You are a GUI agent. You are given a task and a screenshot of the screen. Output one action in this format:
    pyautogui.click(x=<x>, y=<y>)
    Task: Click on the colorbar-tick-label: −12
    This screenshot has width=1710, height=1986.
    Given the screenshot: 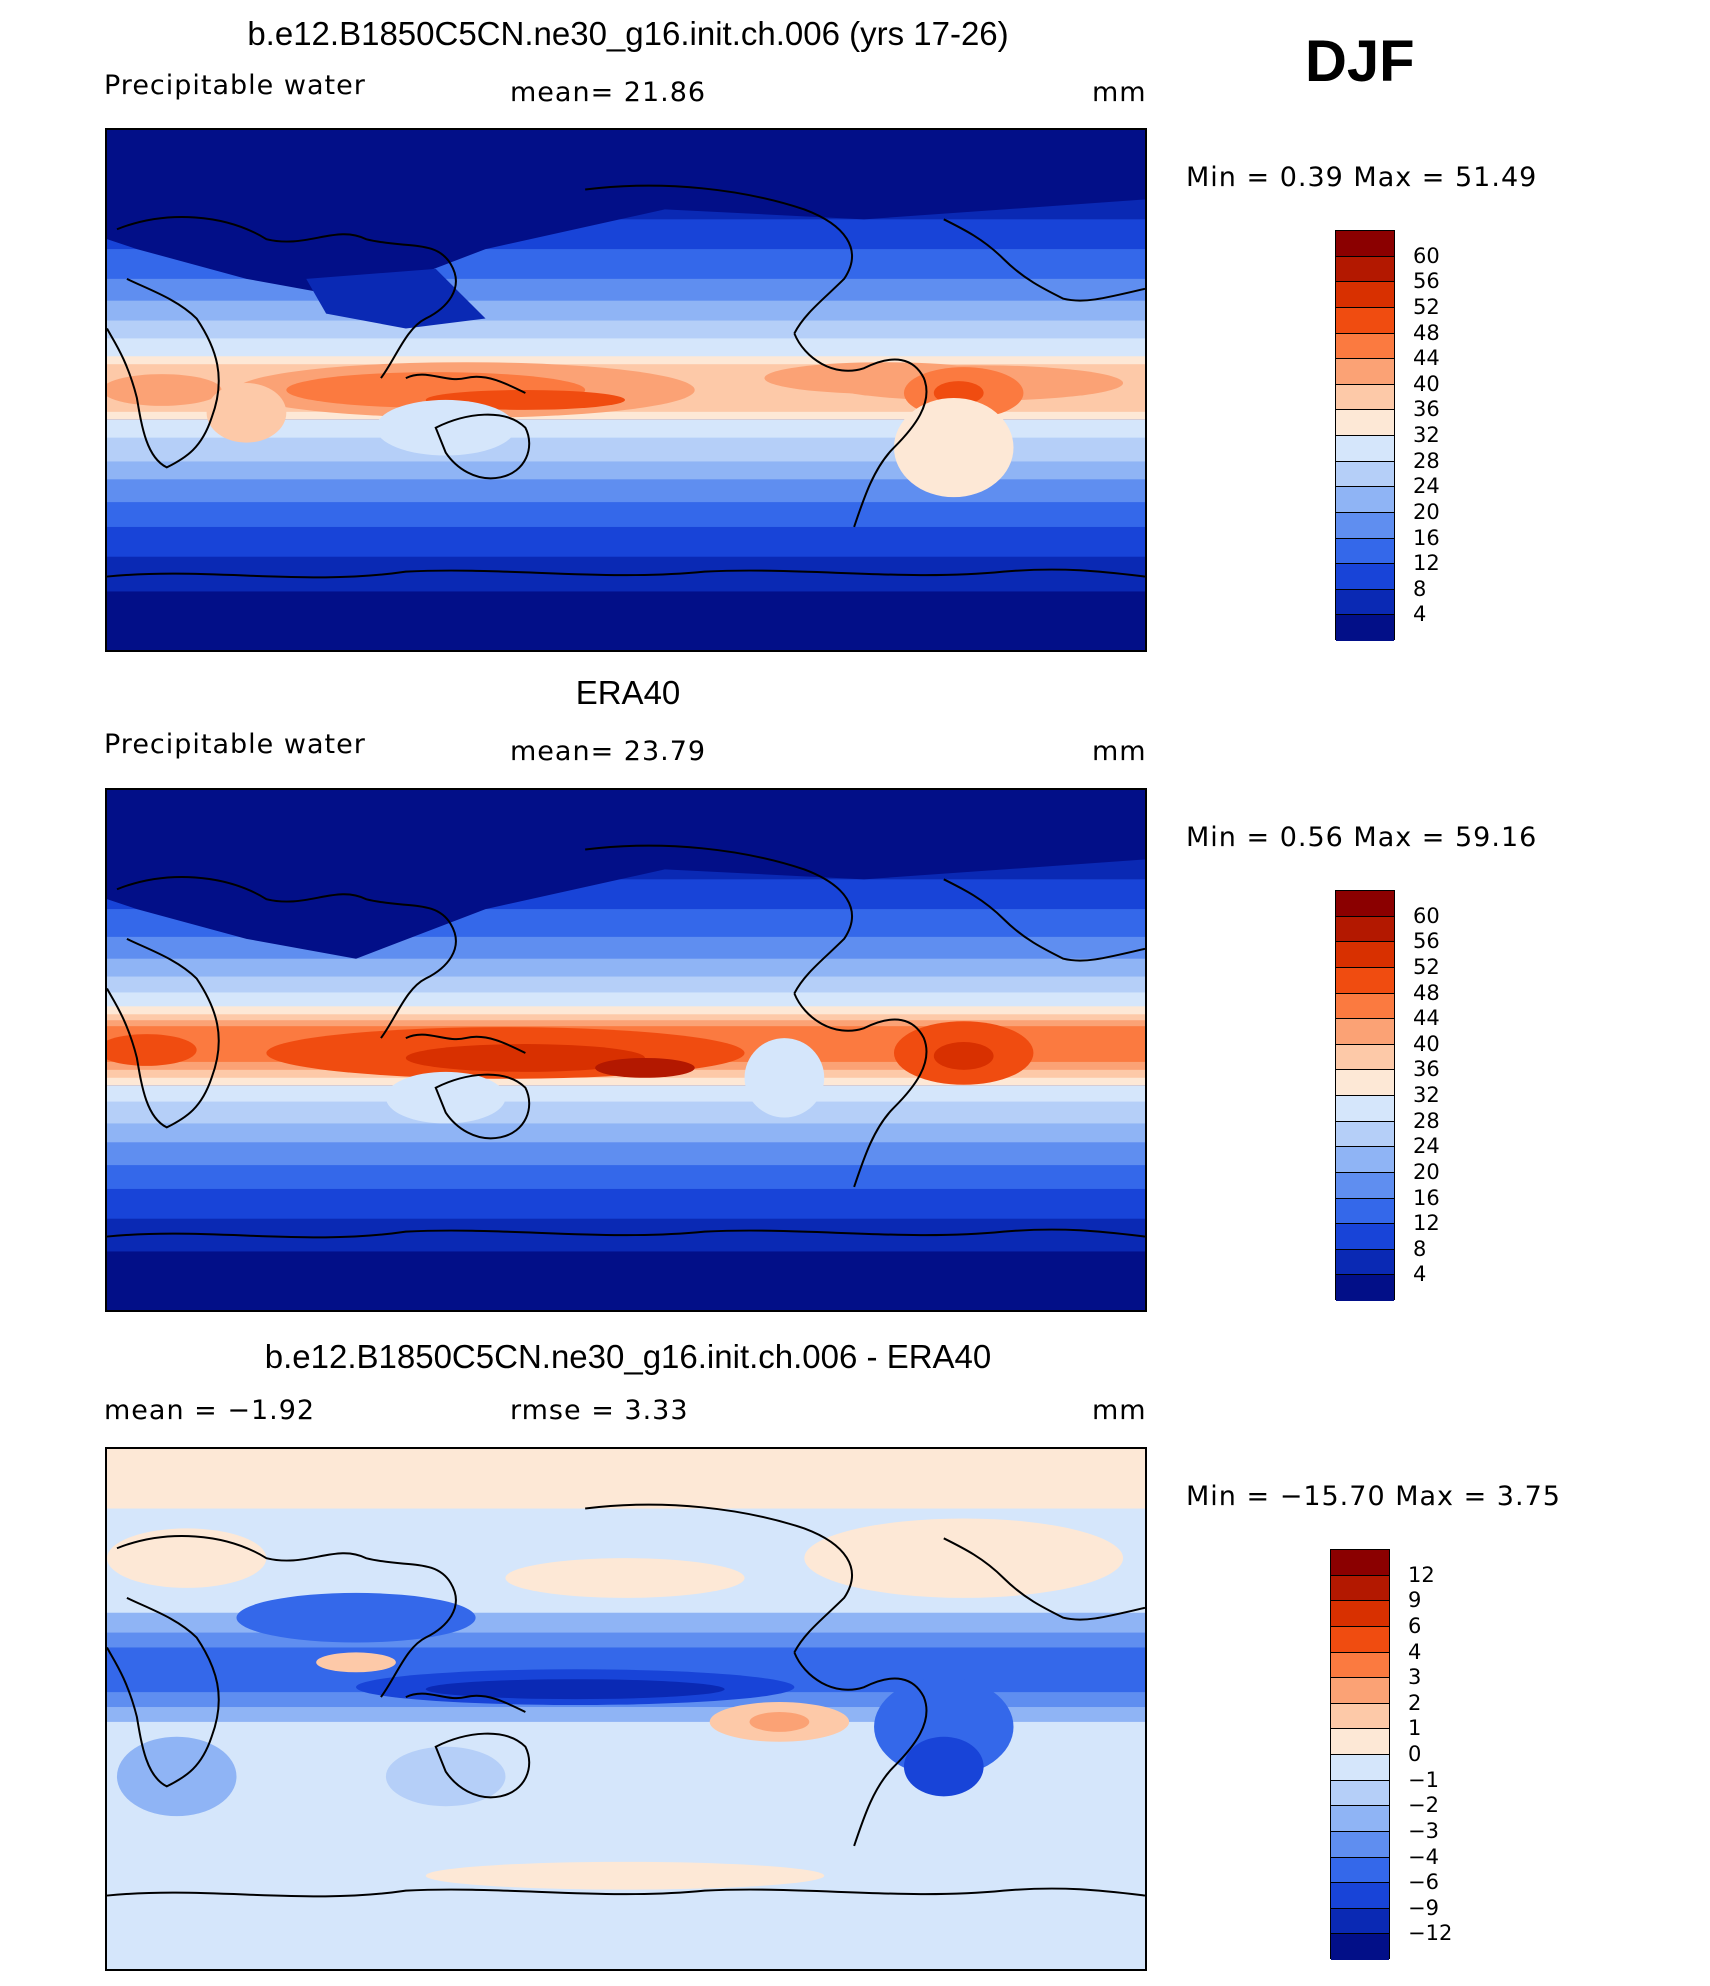 What is the action you would take?
    pyautogui.click(x=1430, y=1933)
    